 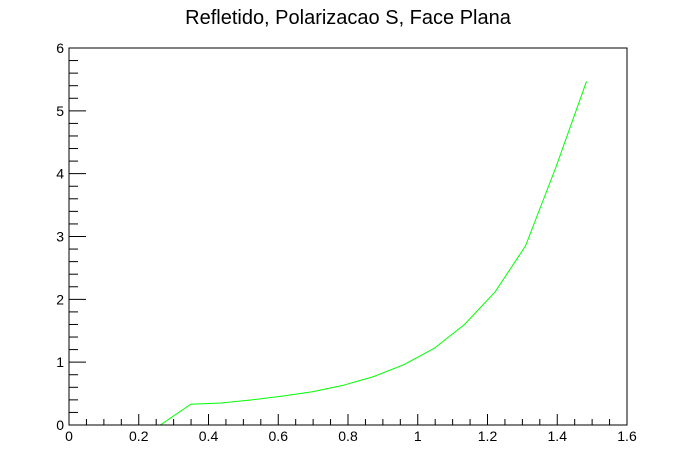 I want to click on y-tick-label: 4, so click(x=60, y=174).